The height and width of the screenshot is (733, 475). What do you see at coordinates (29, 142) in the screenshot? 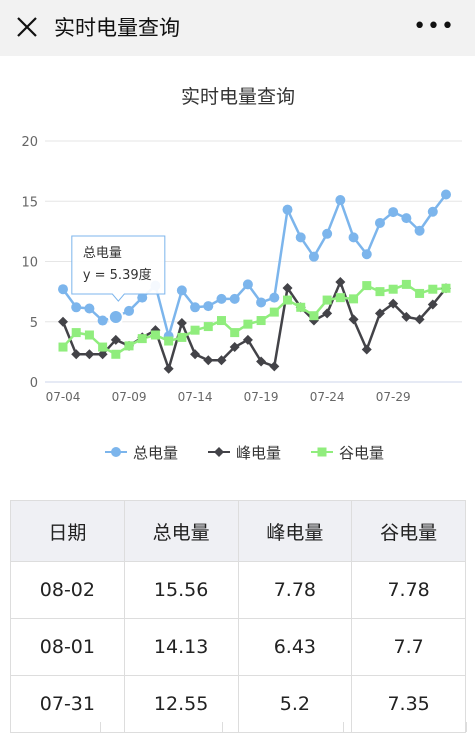
I see `y-tick-label: 20` at bounding box center [29, 142].